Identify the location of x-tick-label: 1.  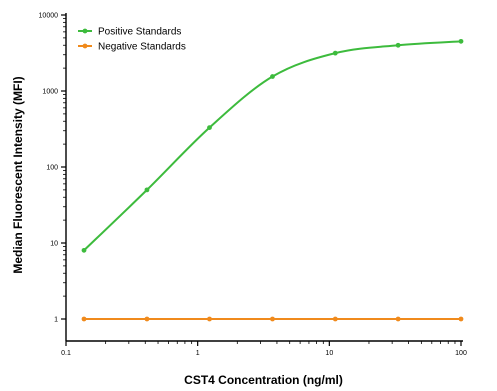
(198, 353).